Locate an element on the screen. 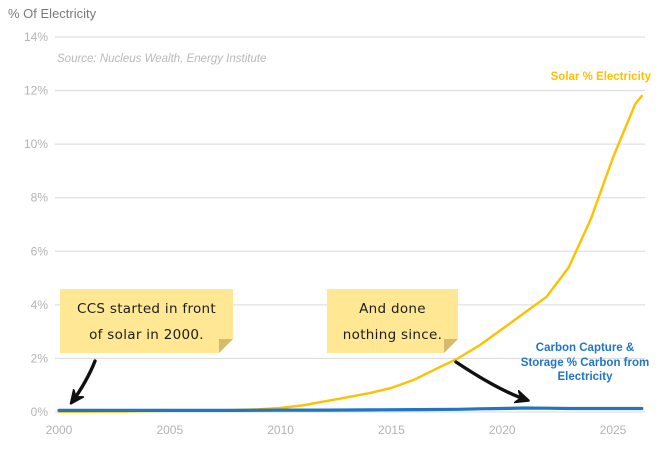 The height and width of the screenshot is (449, 657). x-tick-label: 2020 is located at coordinates (502, 430).